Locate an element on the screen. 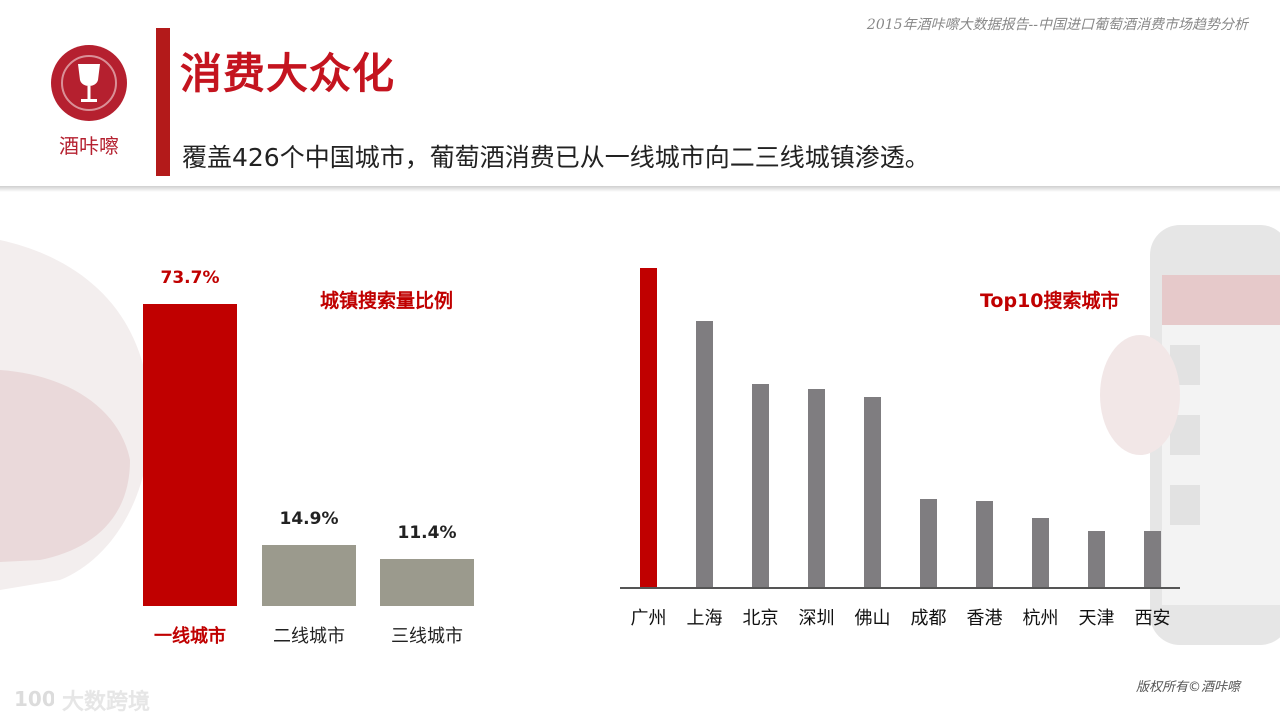 This screenshot has height=720, width=1280. city-label-8: 杭州 is located at coordinates (1040, 618).